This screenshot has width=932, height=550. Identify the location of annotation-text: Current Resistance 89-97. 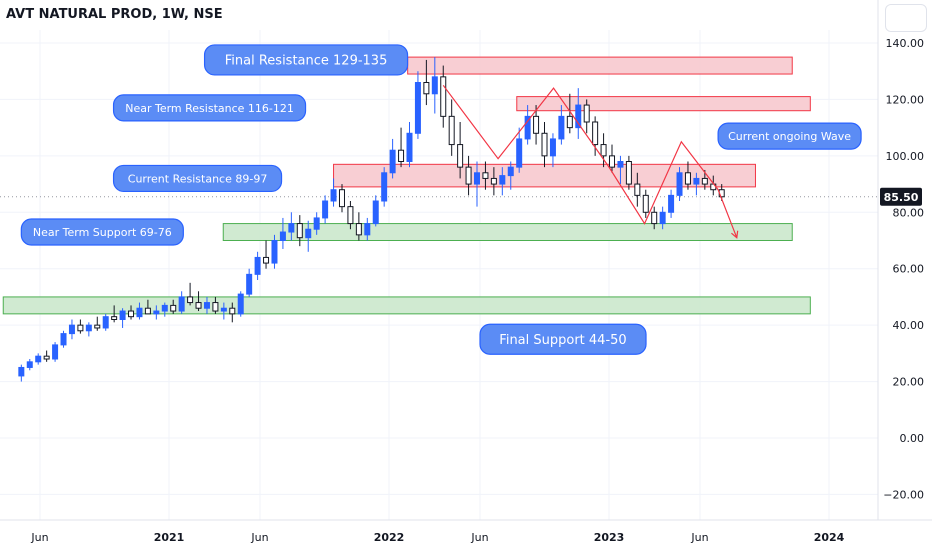
(198, 178).